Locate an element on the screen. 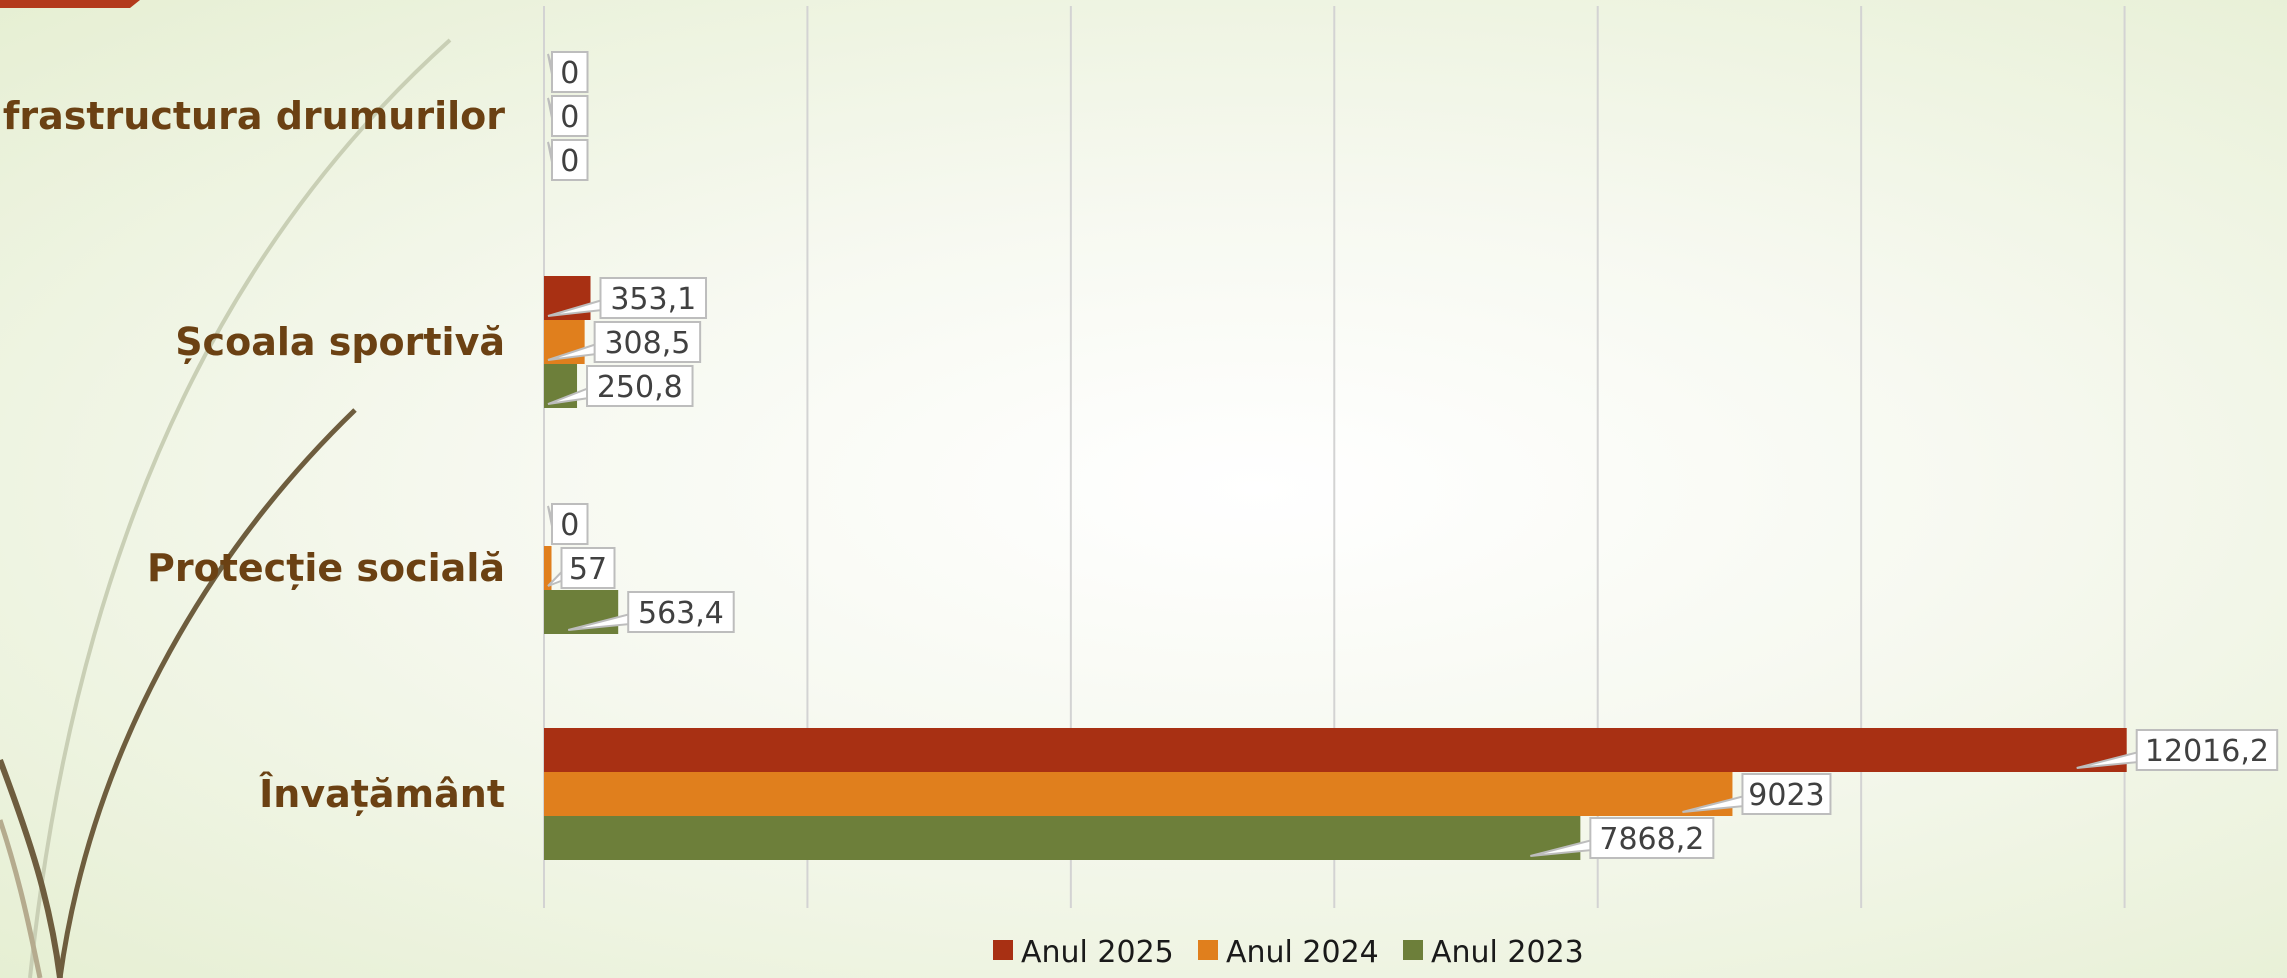 This screenshot has width=2287, height=978. data-label: 57 is located at coordinates (581, 568).